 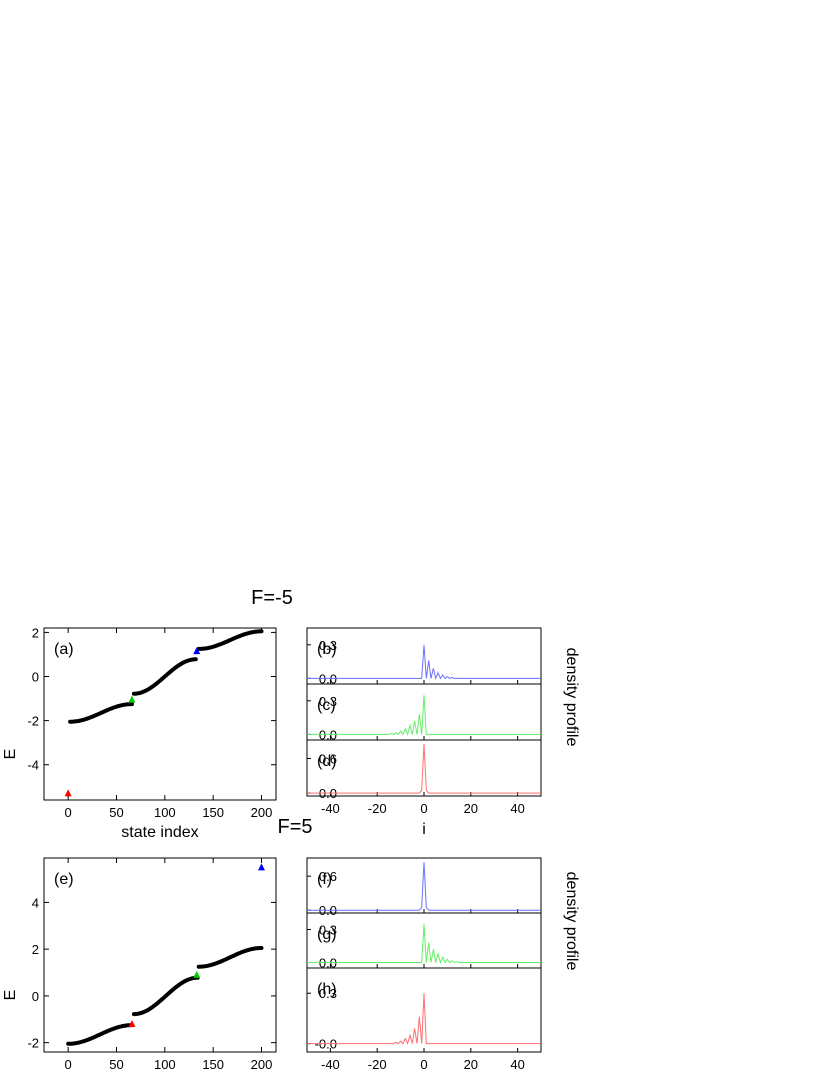 I want to click on panel-label: (e), so click(x=64, y=879).